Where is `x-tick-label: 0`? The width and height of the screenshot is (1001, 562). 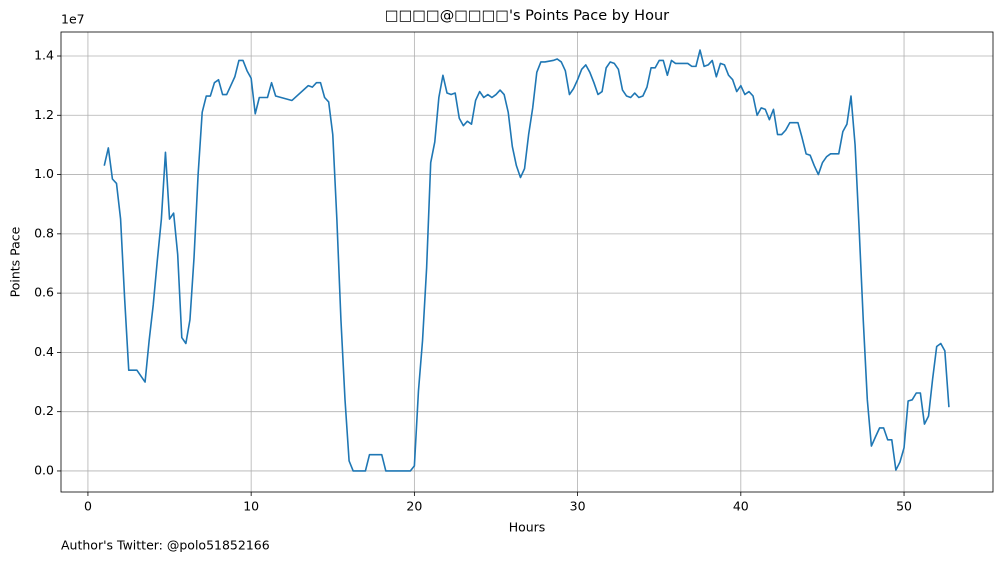 x-tick-label: 0 is located at coordinates (88, 506).